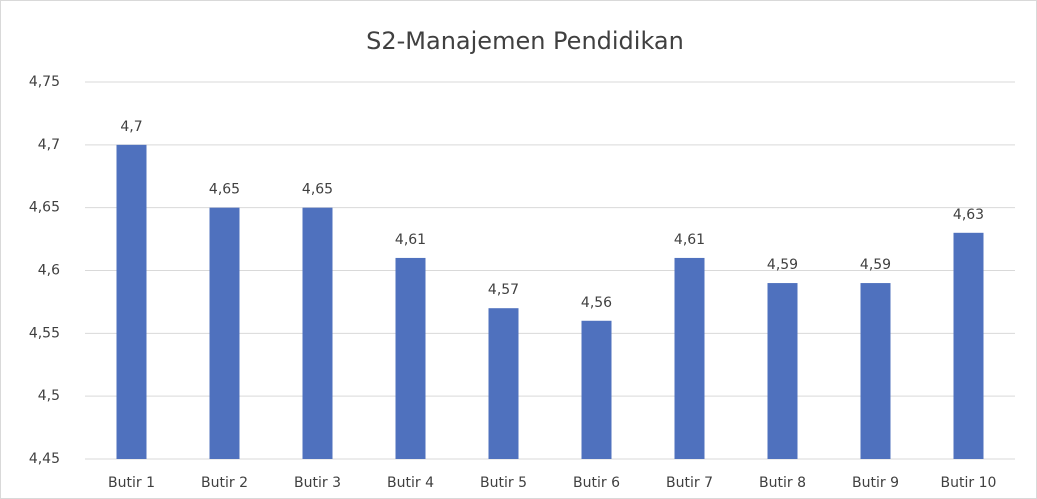  I want to click on x-tick-label: Butir 1, so click(131, 483).